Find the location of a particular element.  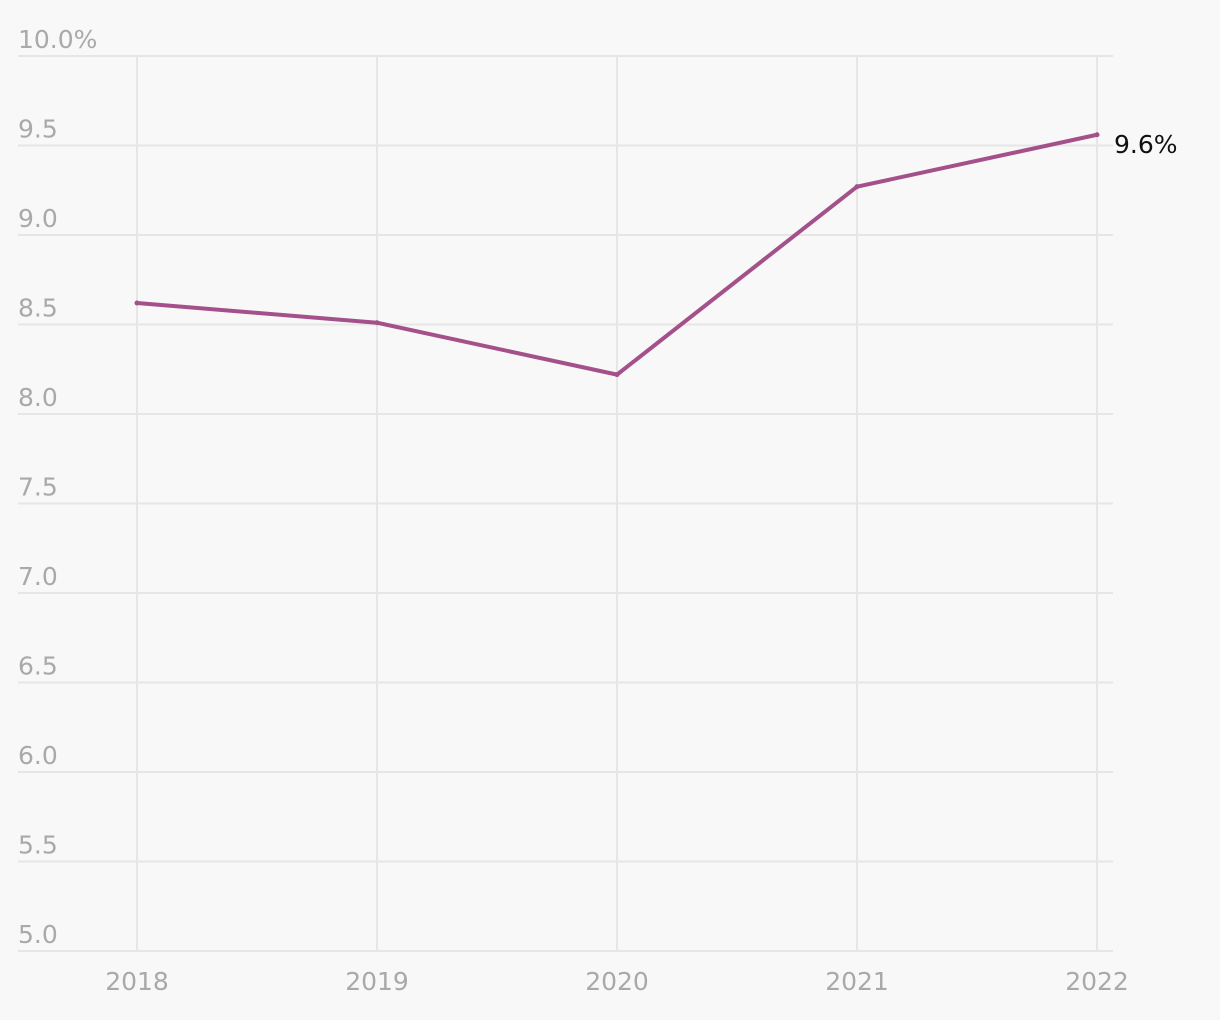

y-tick-label: 8.0 is located at coordinates (38, 397).